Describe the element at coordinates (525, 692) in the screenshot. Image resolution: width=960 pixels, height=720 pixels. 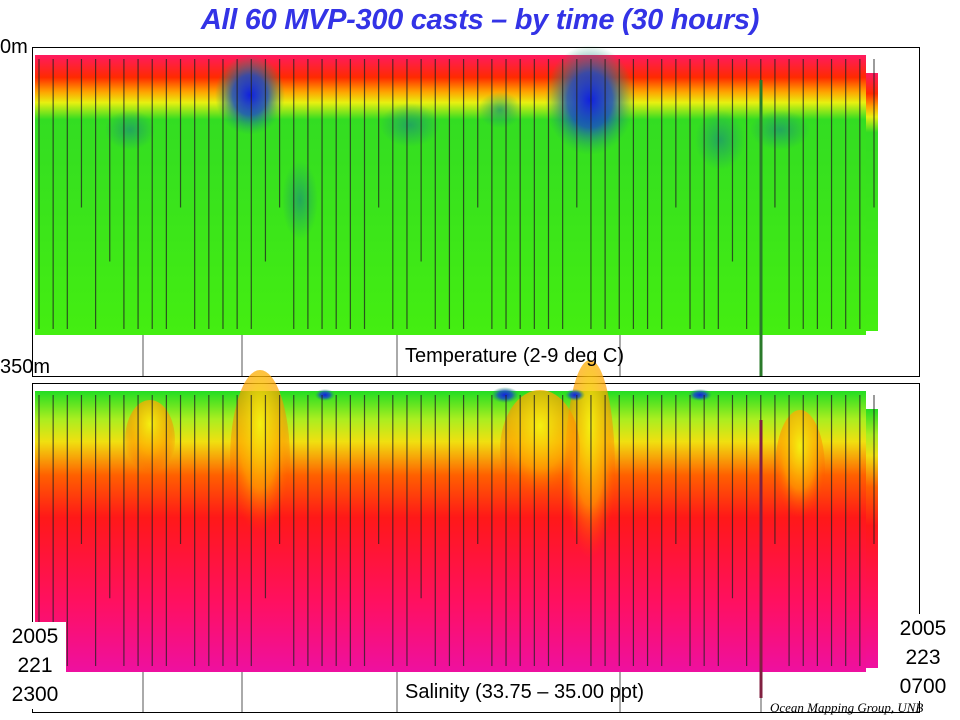
I see `salinity-panel-label: Salinity (33.75 – 35.00 ppt)` at that location.